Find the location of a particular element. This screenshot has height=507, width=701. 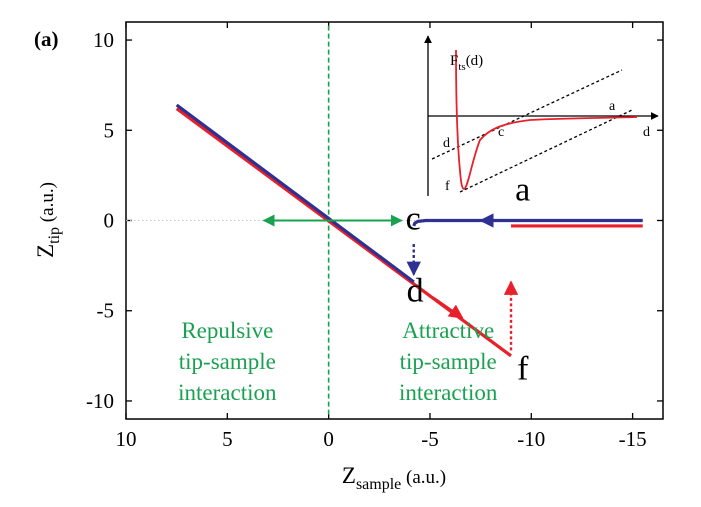

annotation-line: Attractive is located at coordinates (448, 330).